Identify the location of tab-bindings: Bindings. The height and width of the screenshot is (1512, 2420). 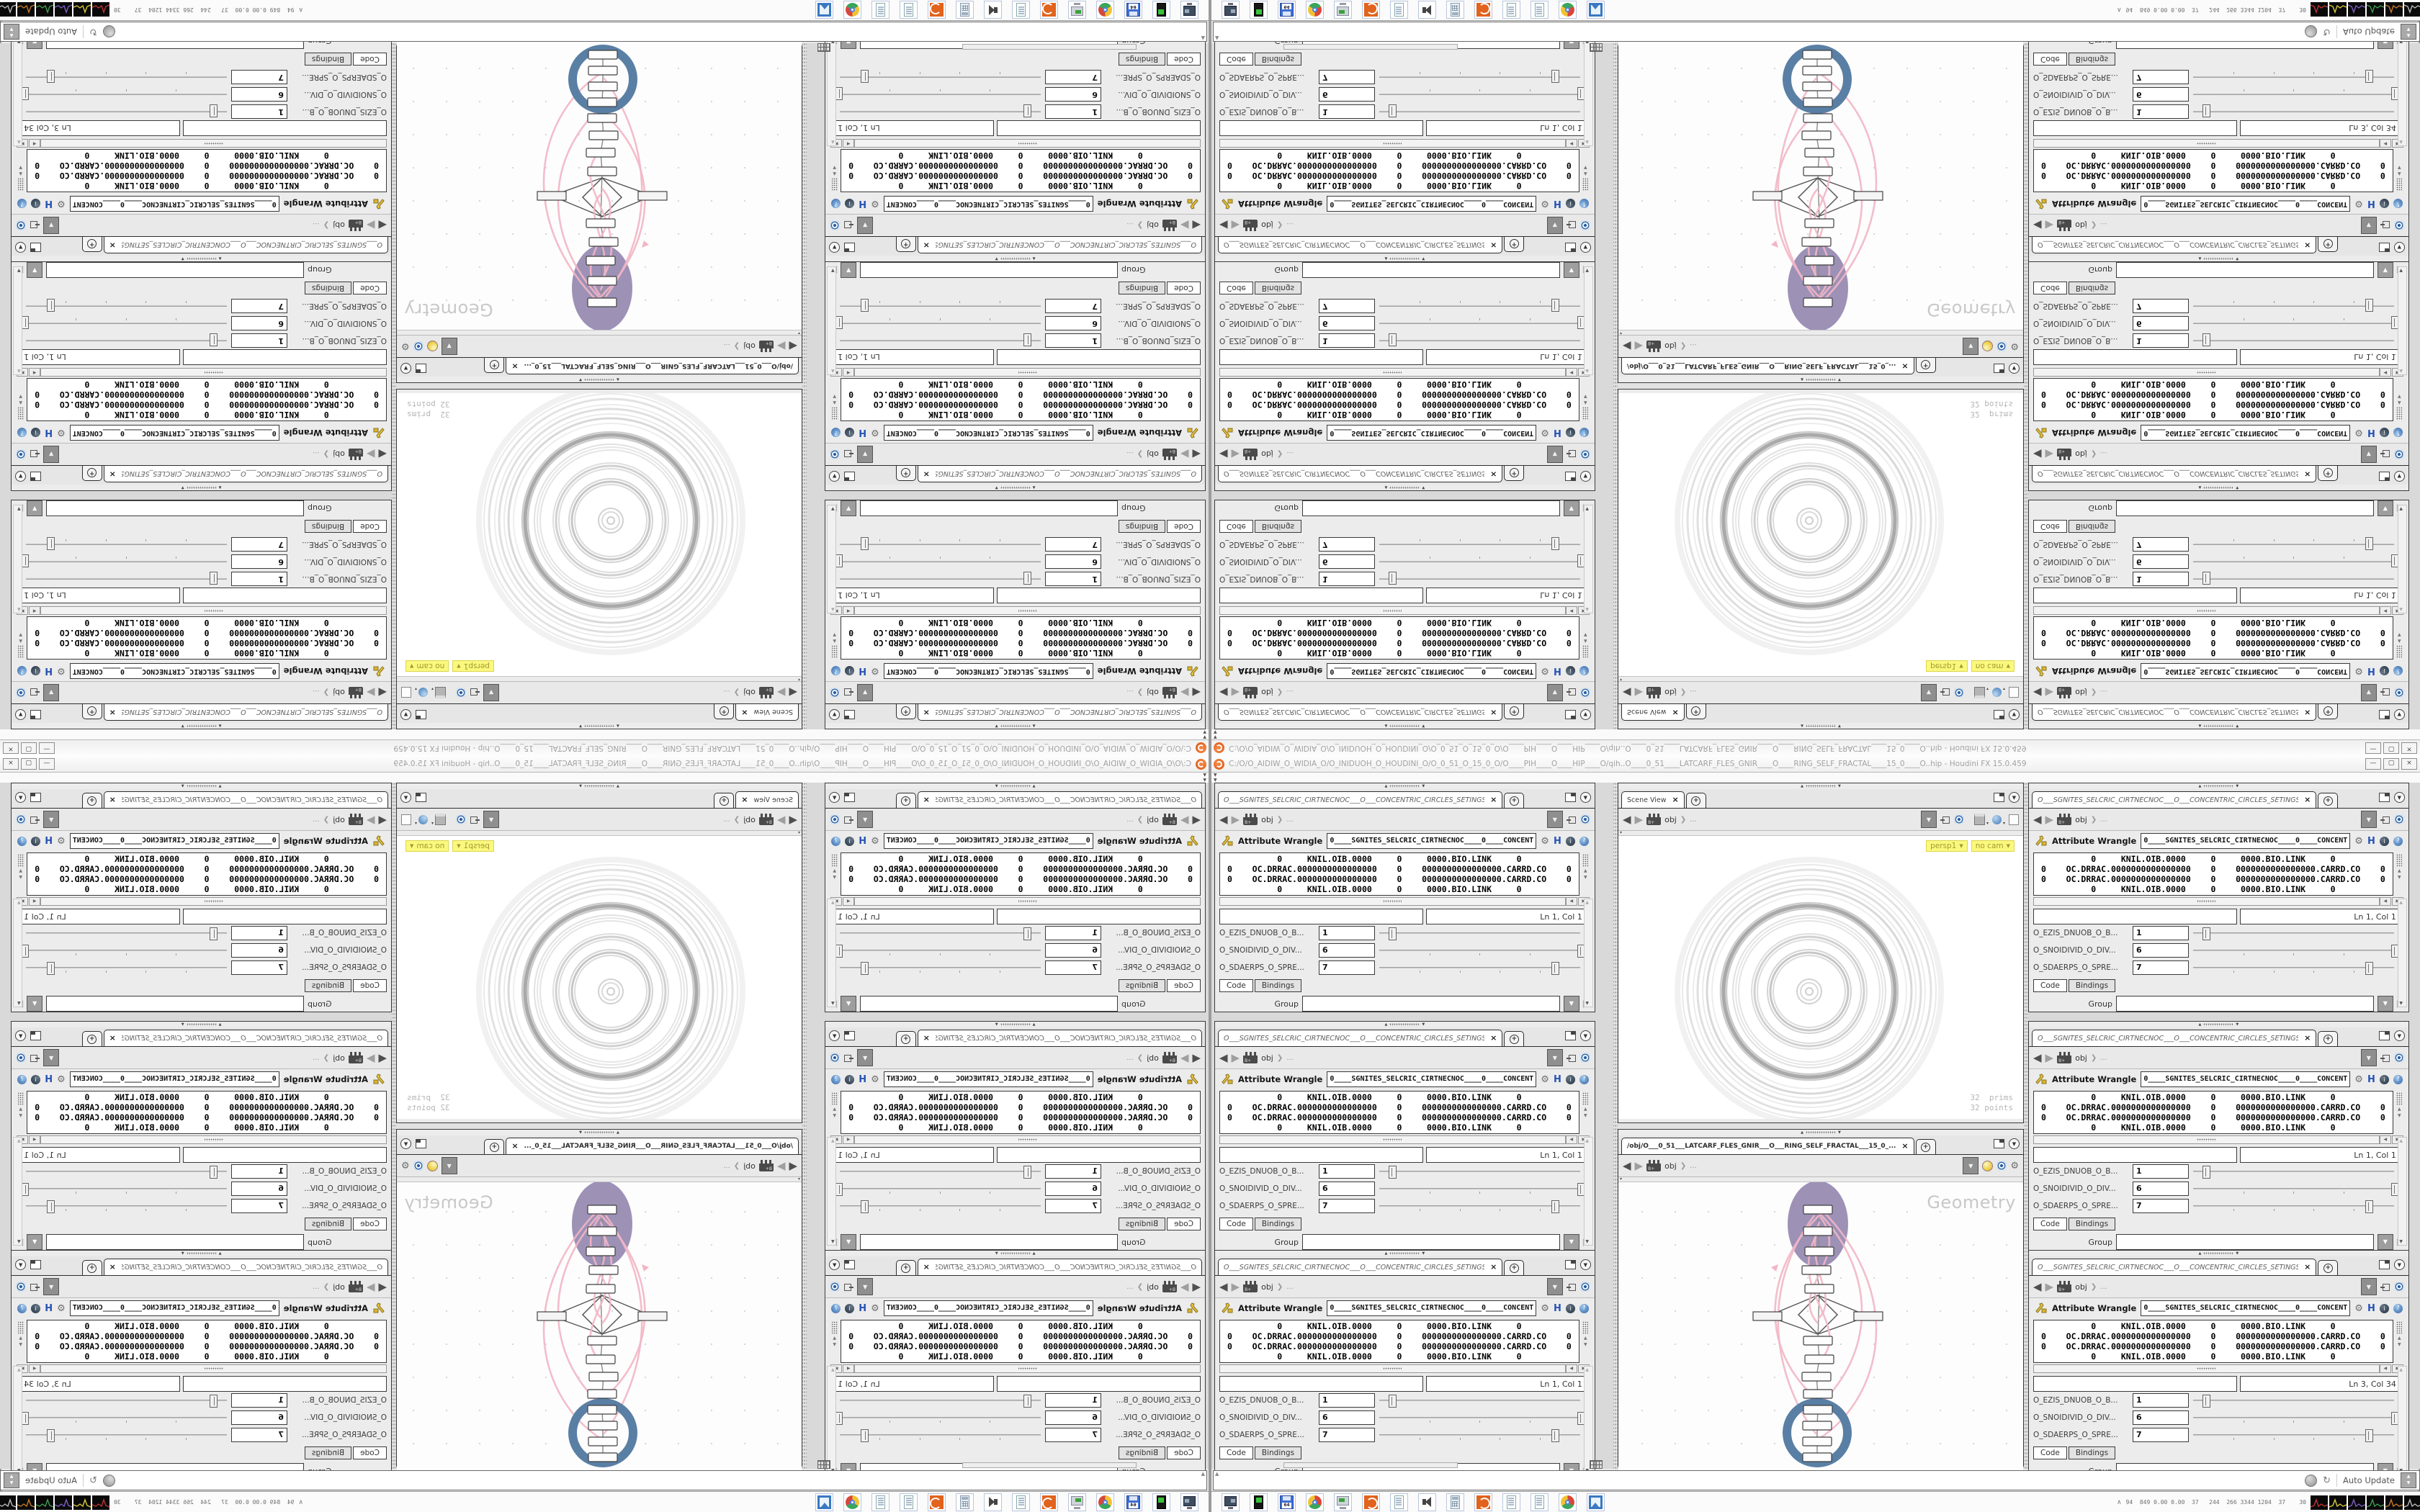
(1278, 985).